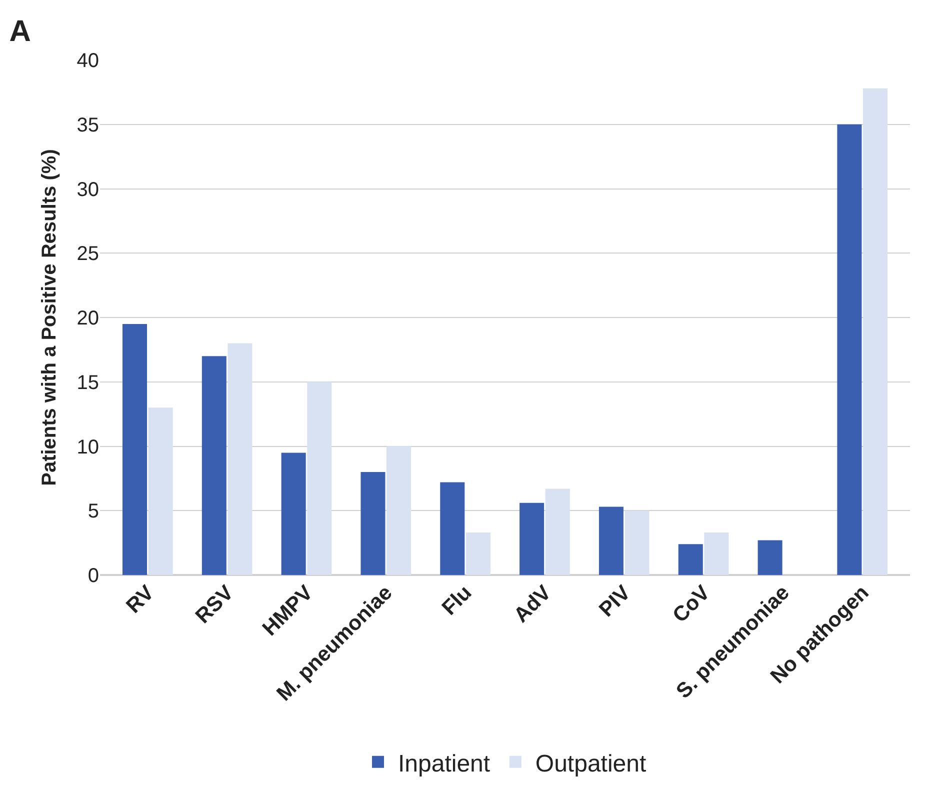 This screenshot has width=930, height=805. Describe the element at coordinates (590, 764) in the screenshot. I see `legend-label: Outpatient` at that location.